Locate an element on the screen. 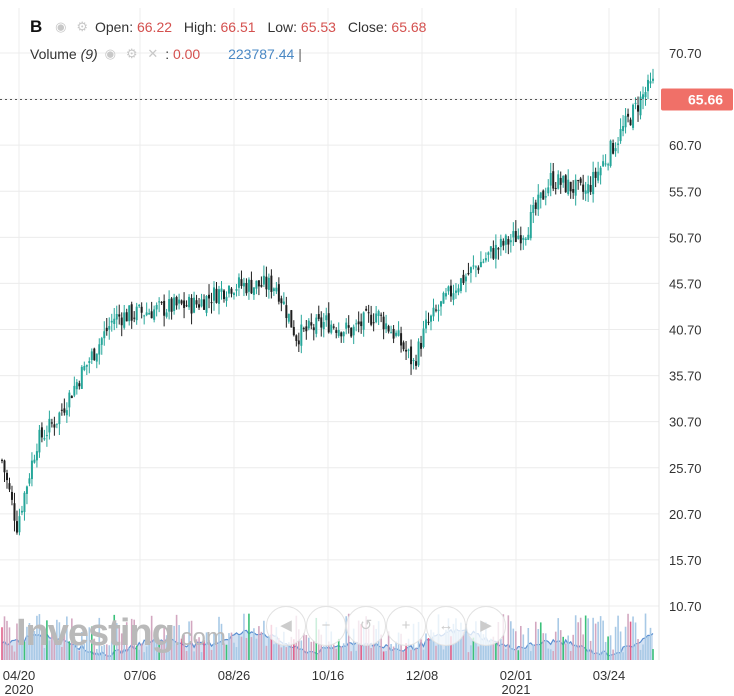 The height and width of the screenshot is (696, 734). chevron-right-icon: ▶ is located at coordinates (486, 625).